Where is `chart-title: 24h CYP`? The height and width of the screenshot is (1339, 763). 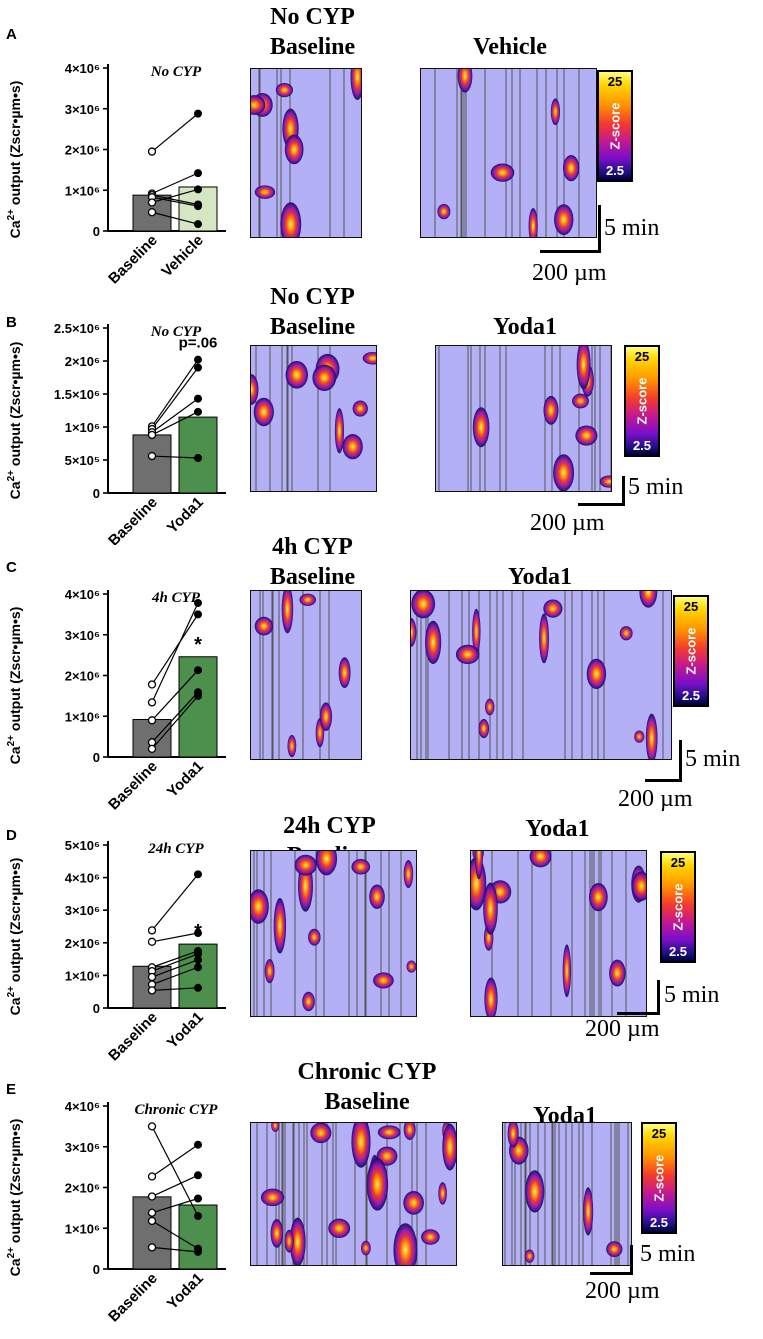
chart-title: 24h CYP is located at coordinates (175, 849).